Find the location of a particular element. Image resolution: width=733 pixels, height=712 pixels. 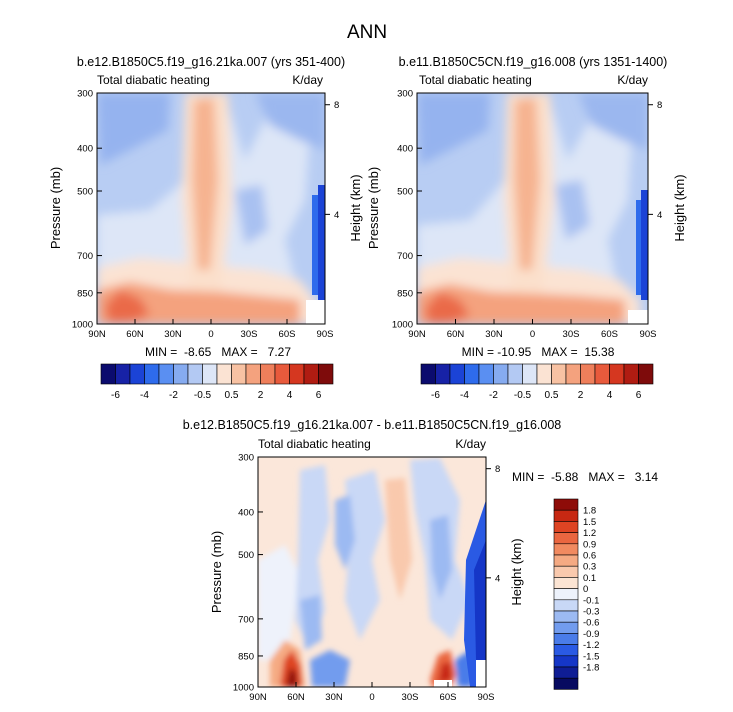

panel-3-ylabel: Pressure (mb) is located at coordinates (216, 572).